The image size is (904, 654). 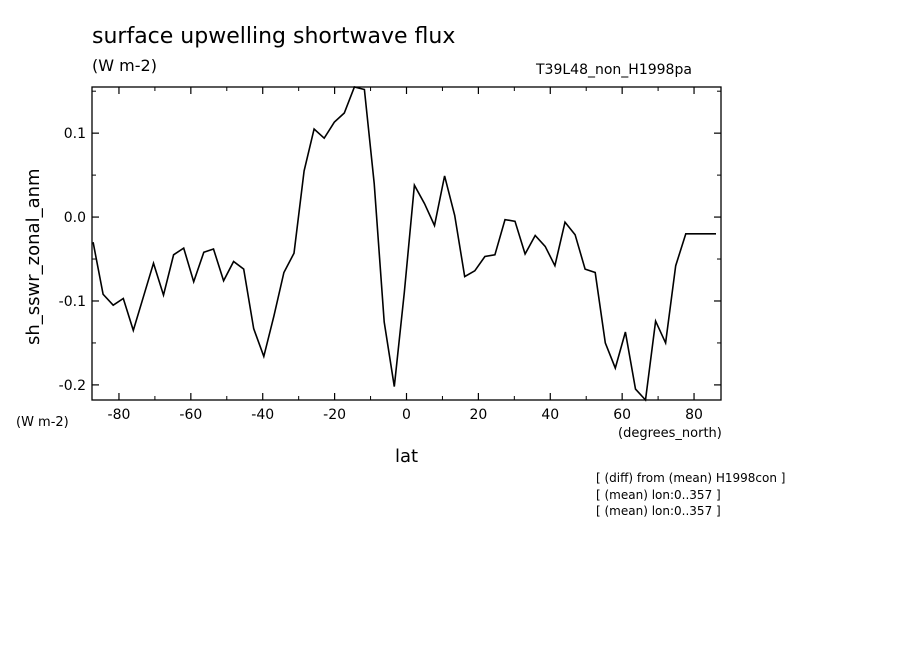 I want to click on x-tick-label: -80, so click(x=119, y=415).